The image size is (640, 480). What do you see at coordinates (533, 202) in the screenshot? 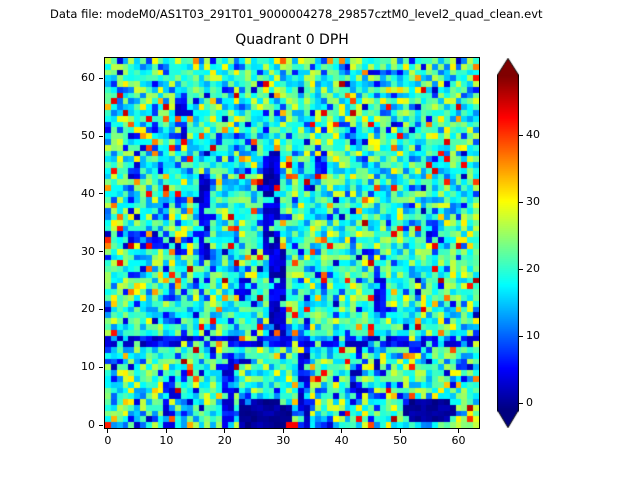
I see `colorbar-tick-label: 30` at bounding box center [533, 202].